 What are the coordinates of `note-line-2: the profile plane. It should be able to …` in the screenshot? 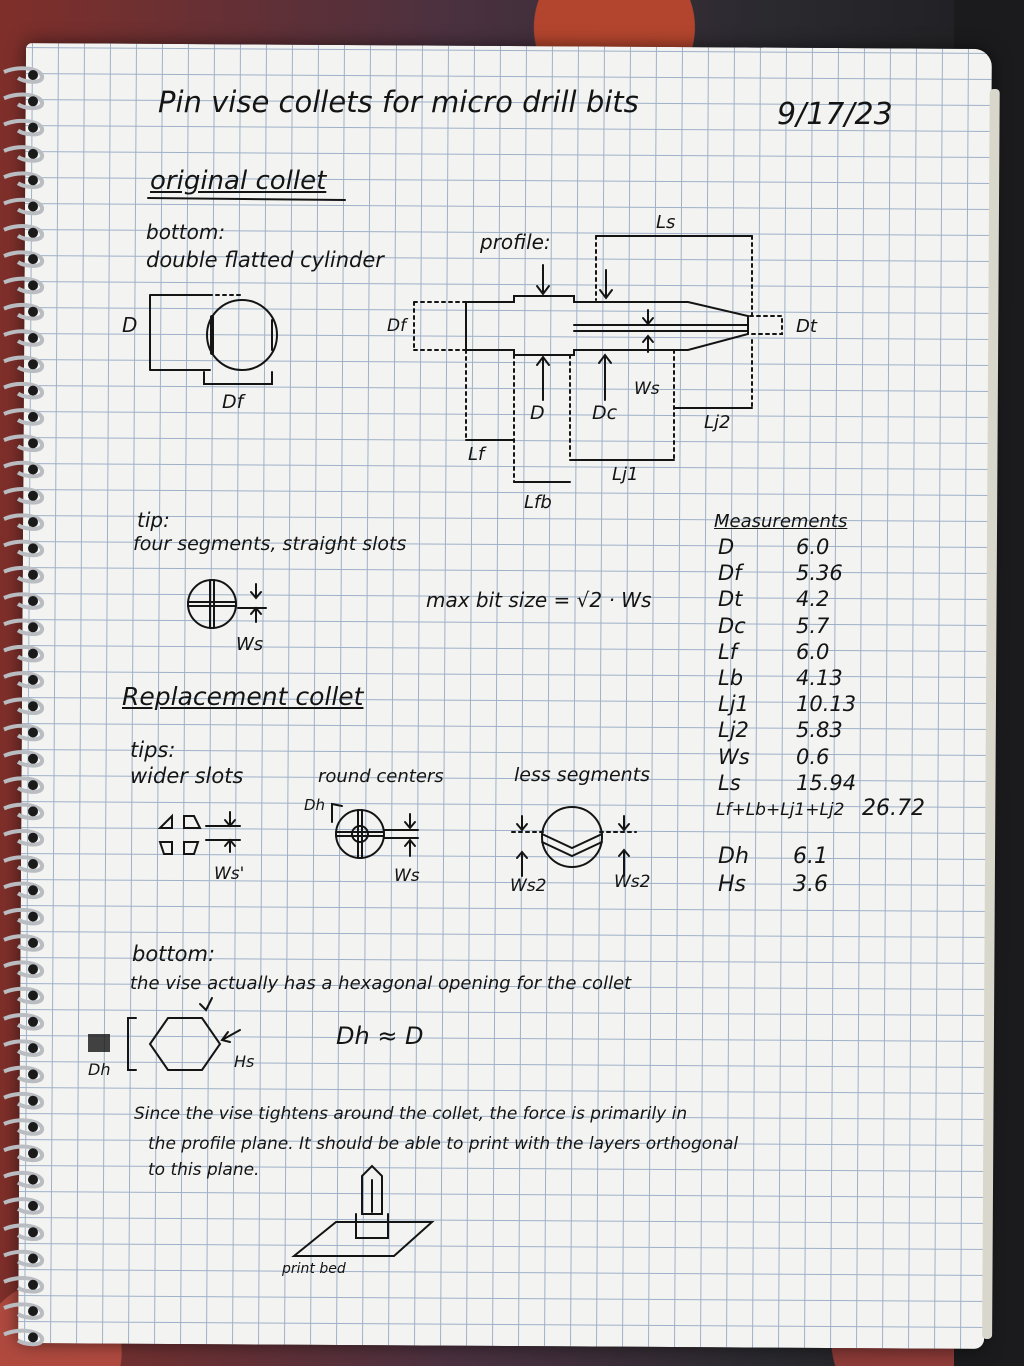 It's located at (443, 1144).